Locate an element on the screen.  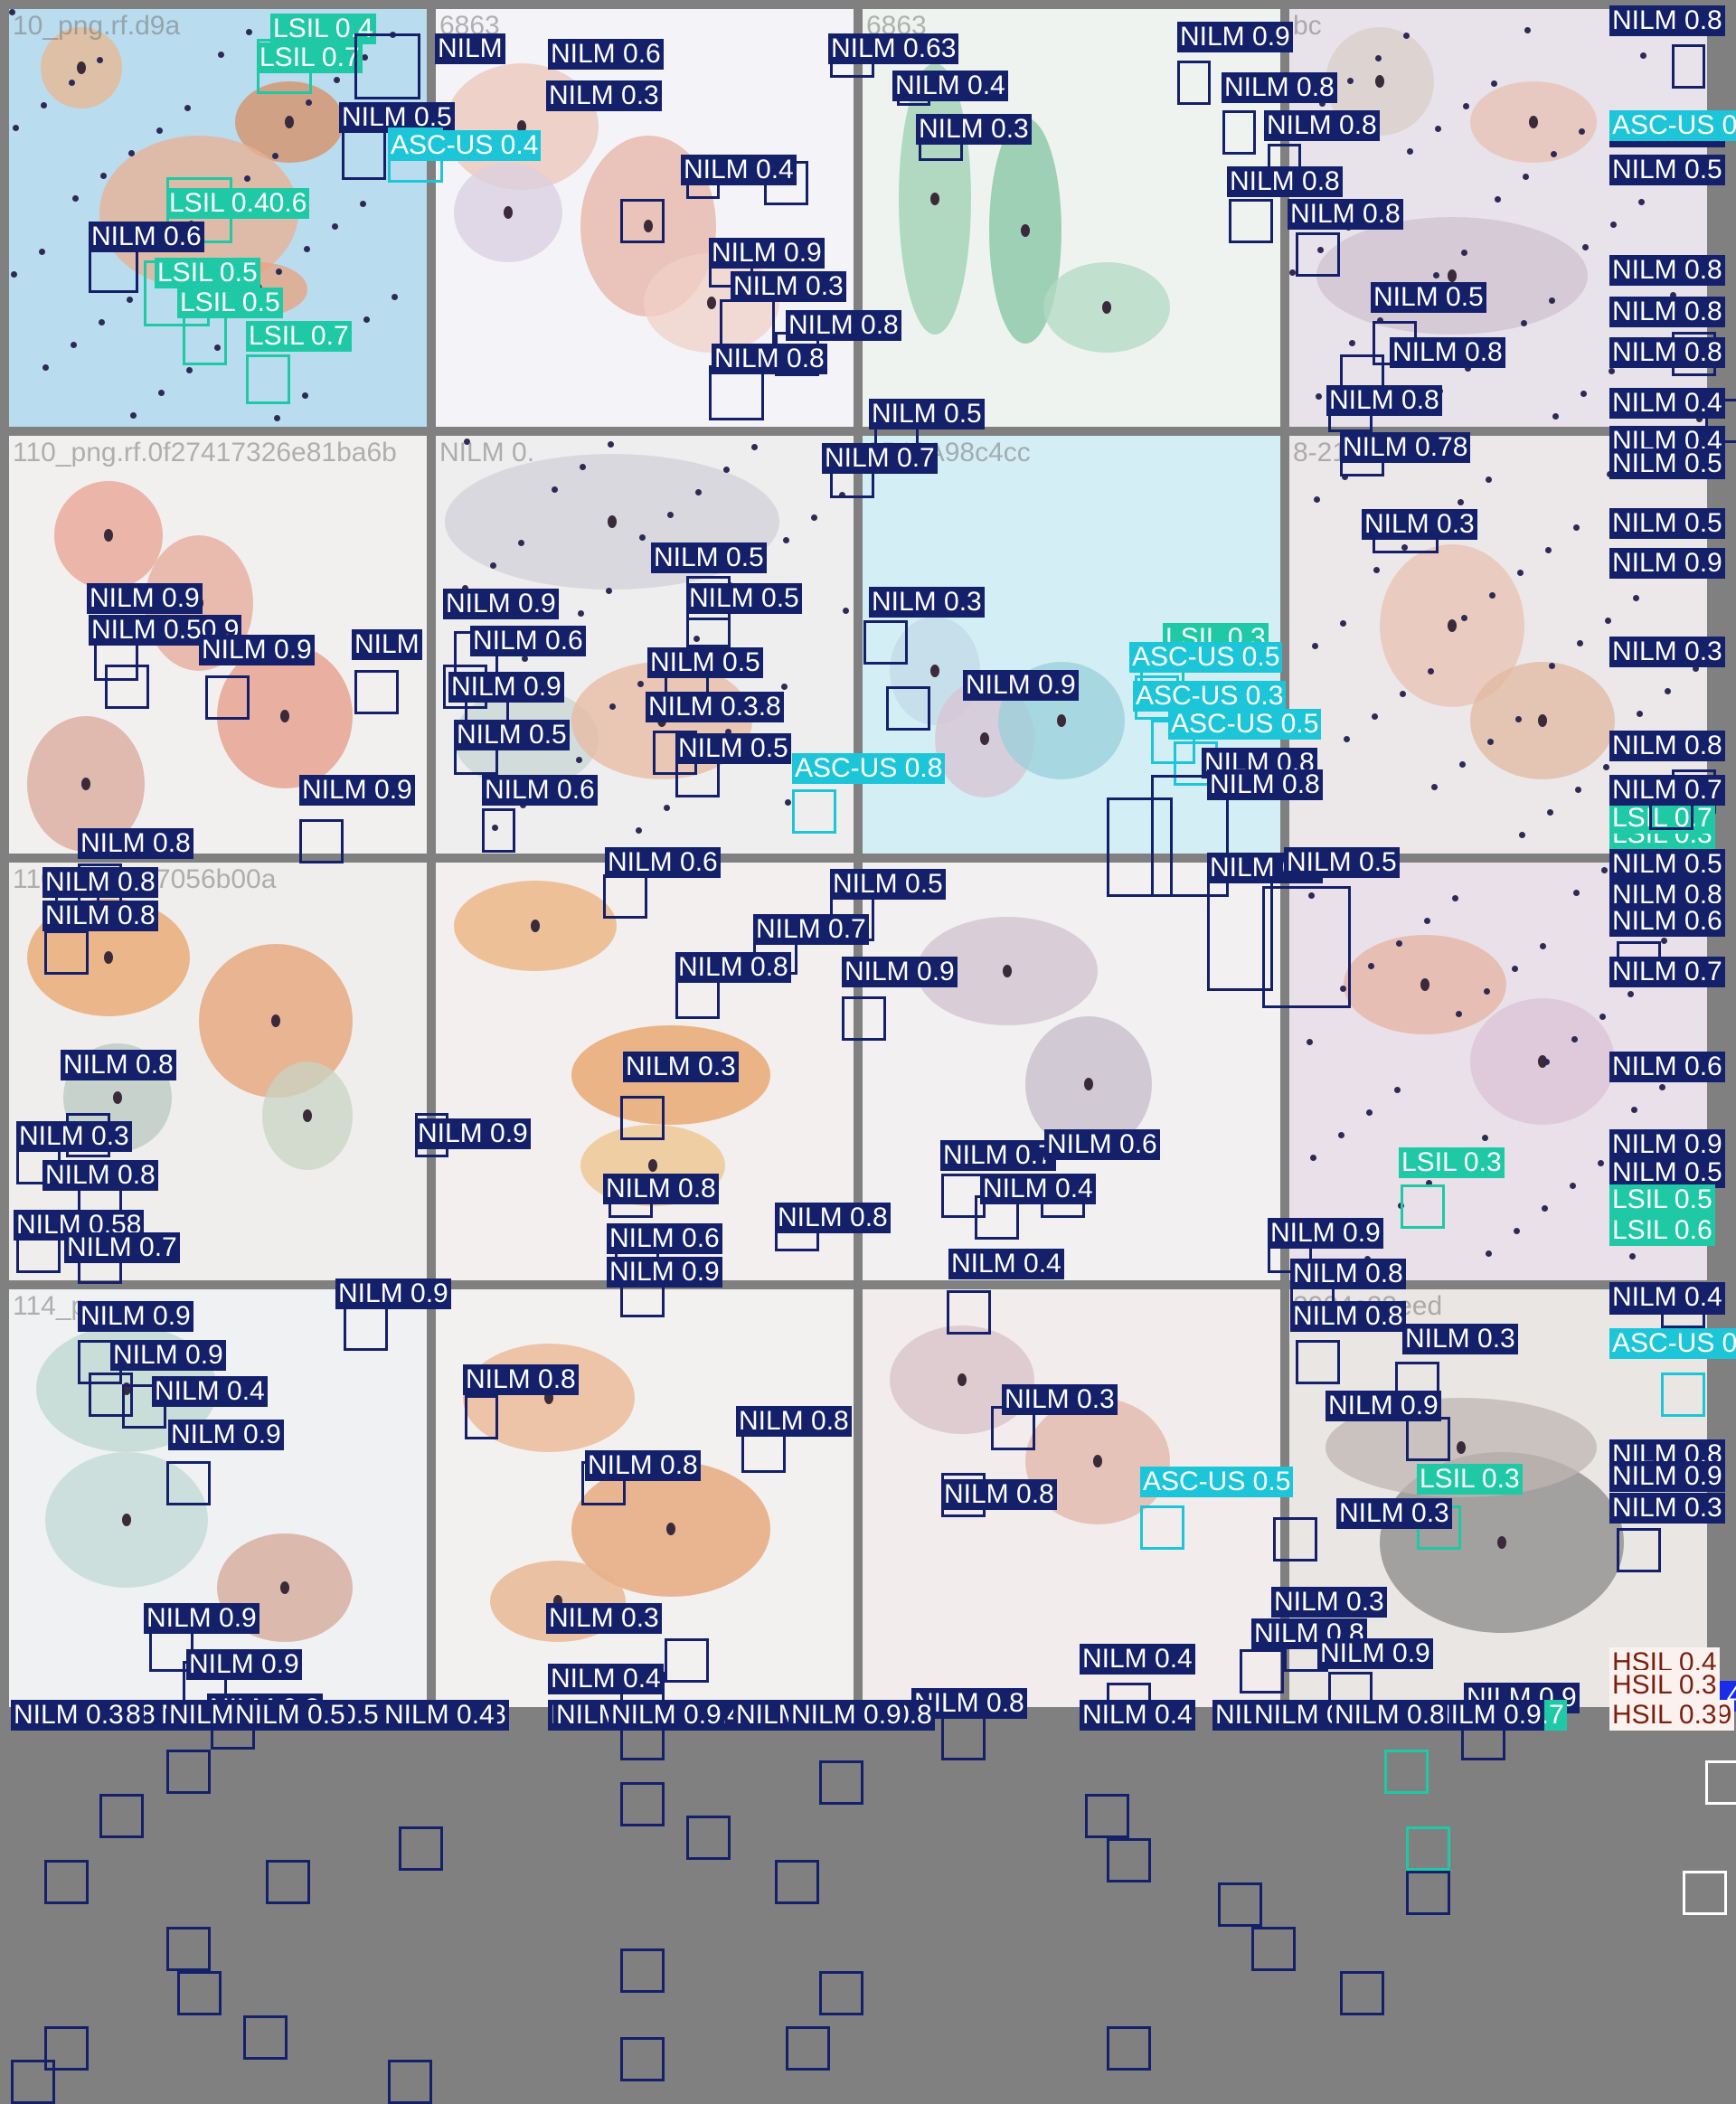
detection-label: LSIL 0.5 is located at coordinates (1662, 1199).